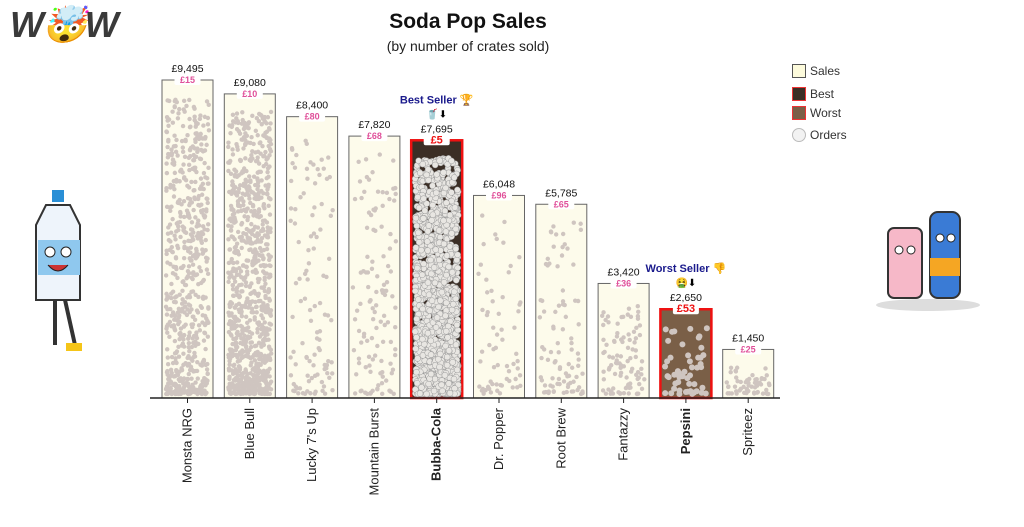  Describe the element at coordinates (374, 136) in the screenshot. I see `price-label-bg` at that location.